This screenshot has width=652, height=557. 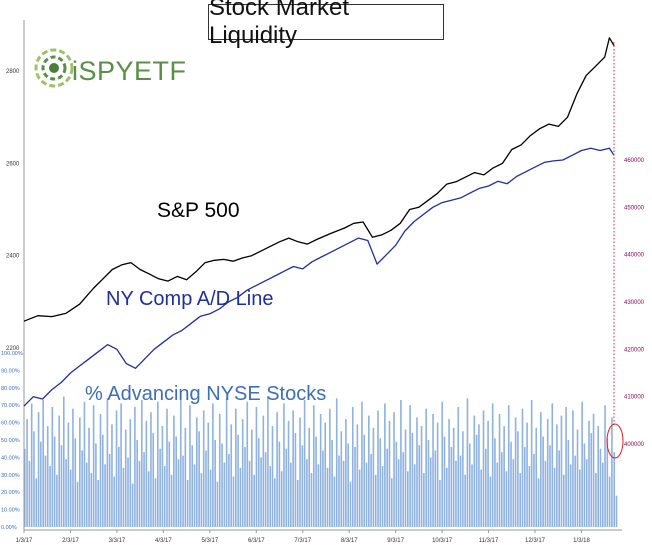 What do you see at coordinates (349, 541) in the screenshot?
I see `x-tick-label: 8/3/17` at bounding box center [349, 541].